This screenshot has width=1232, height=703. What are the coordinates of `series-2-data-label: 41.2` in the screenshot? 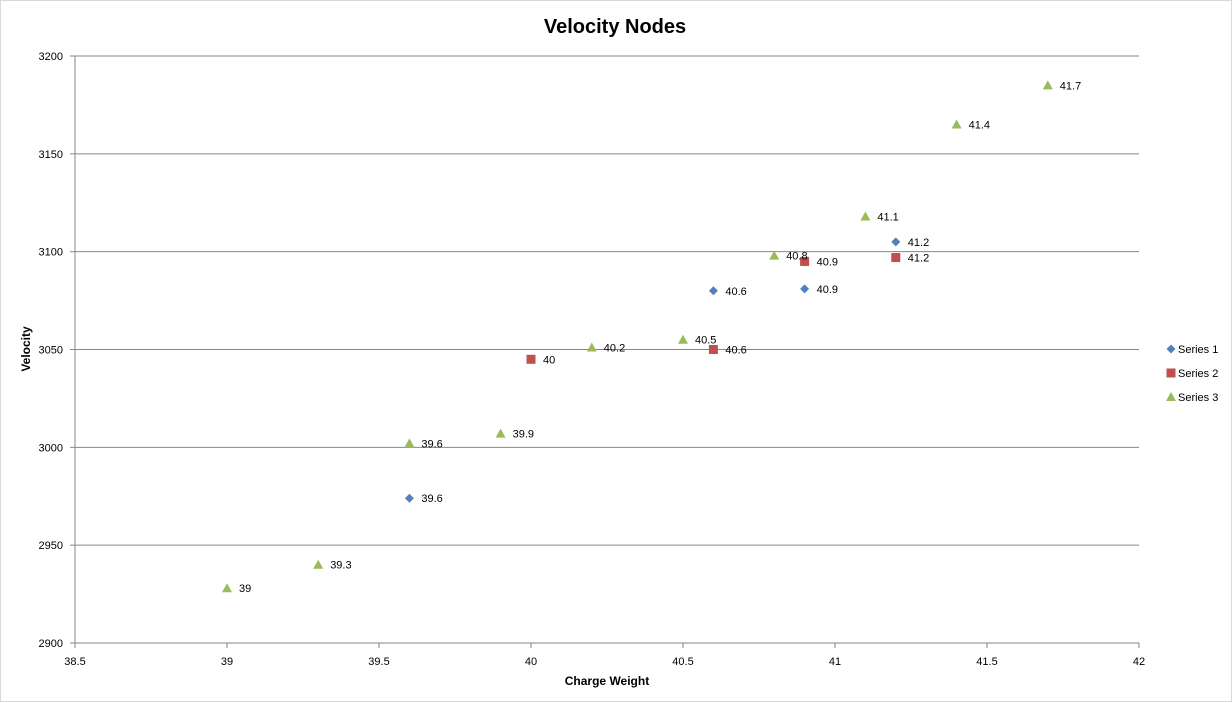 It's located at (918, 259).